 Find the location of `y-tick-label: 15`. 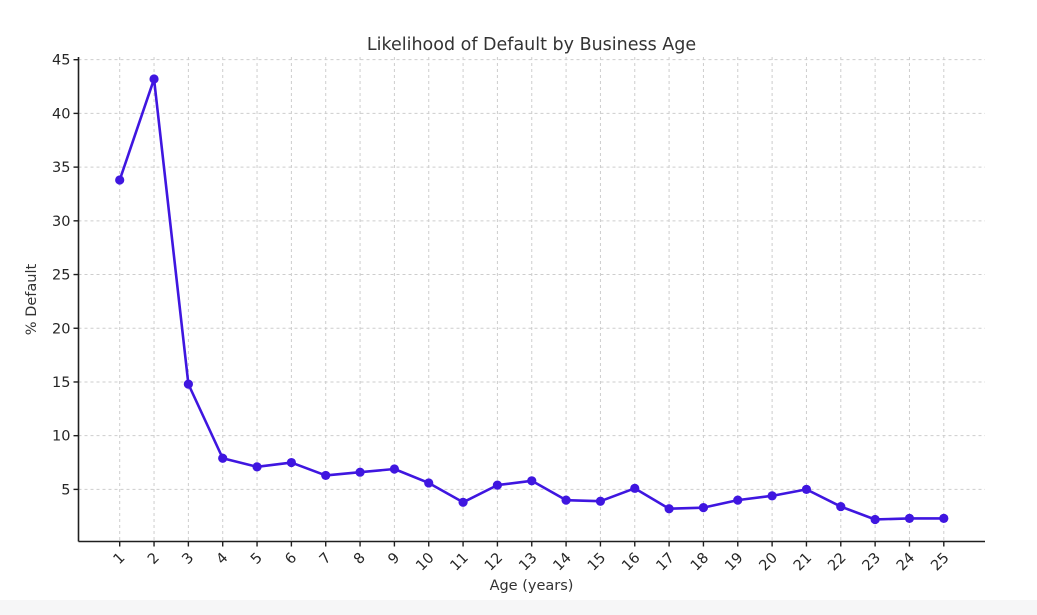

y-tick-label: 15 is located at coordinates (61, 383).